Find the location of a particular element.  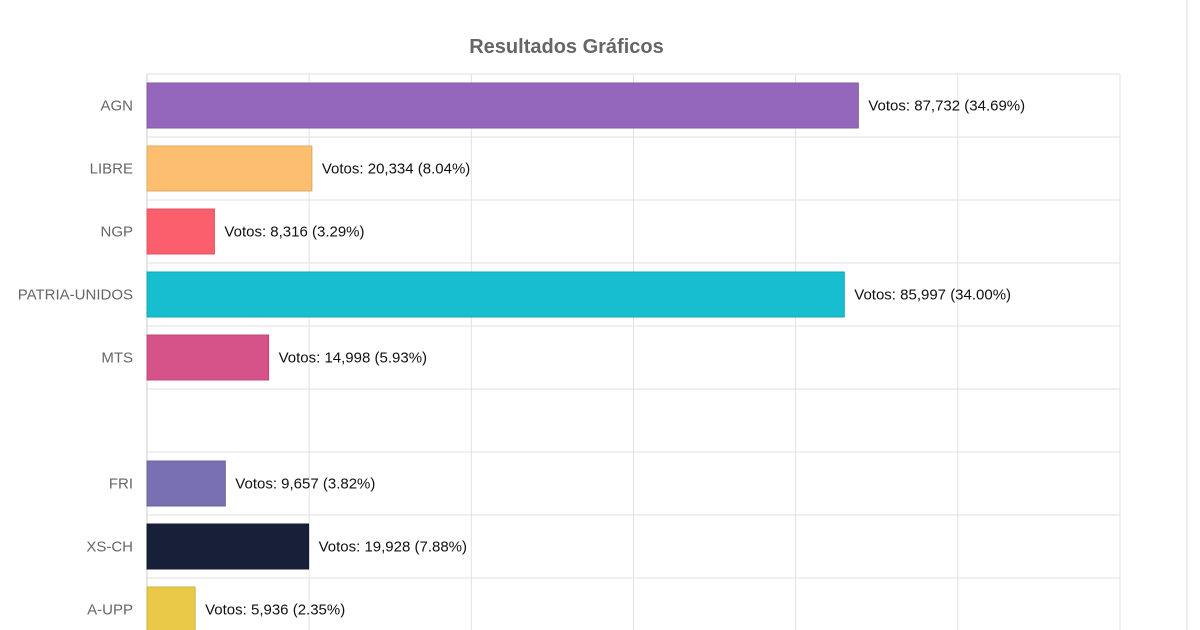

category-label: AGN is located at coordinates (116, 106).